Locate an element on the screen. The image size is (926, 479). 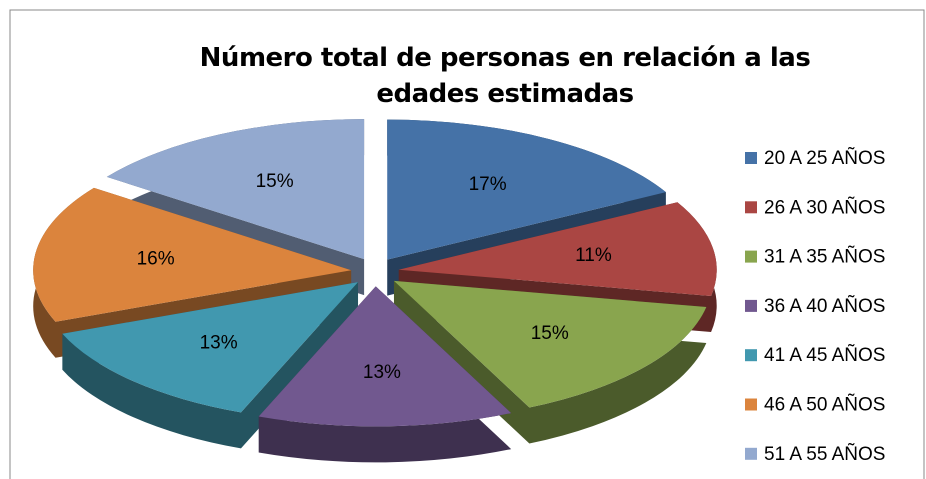
legend-label: 36 A 40 AÑOS is located at coordinates (824, 306).